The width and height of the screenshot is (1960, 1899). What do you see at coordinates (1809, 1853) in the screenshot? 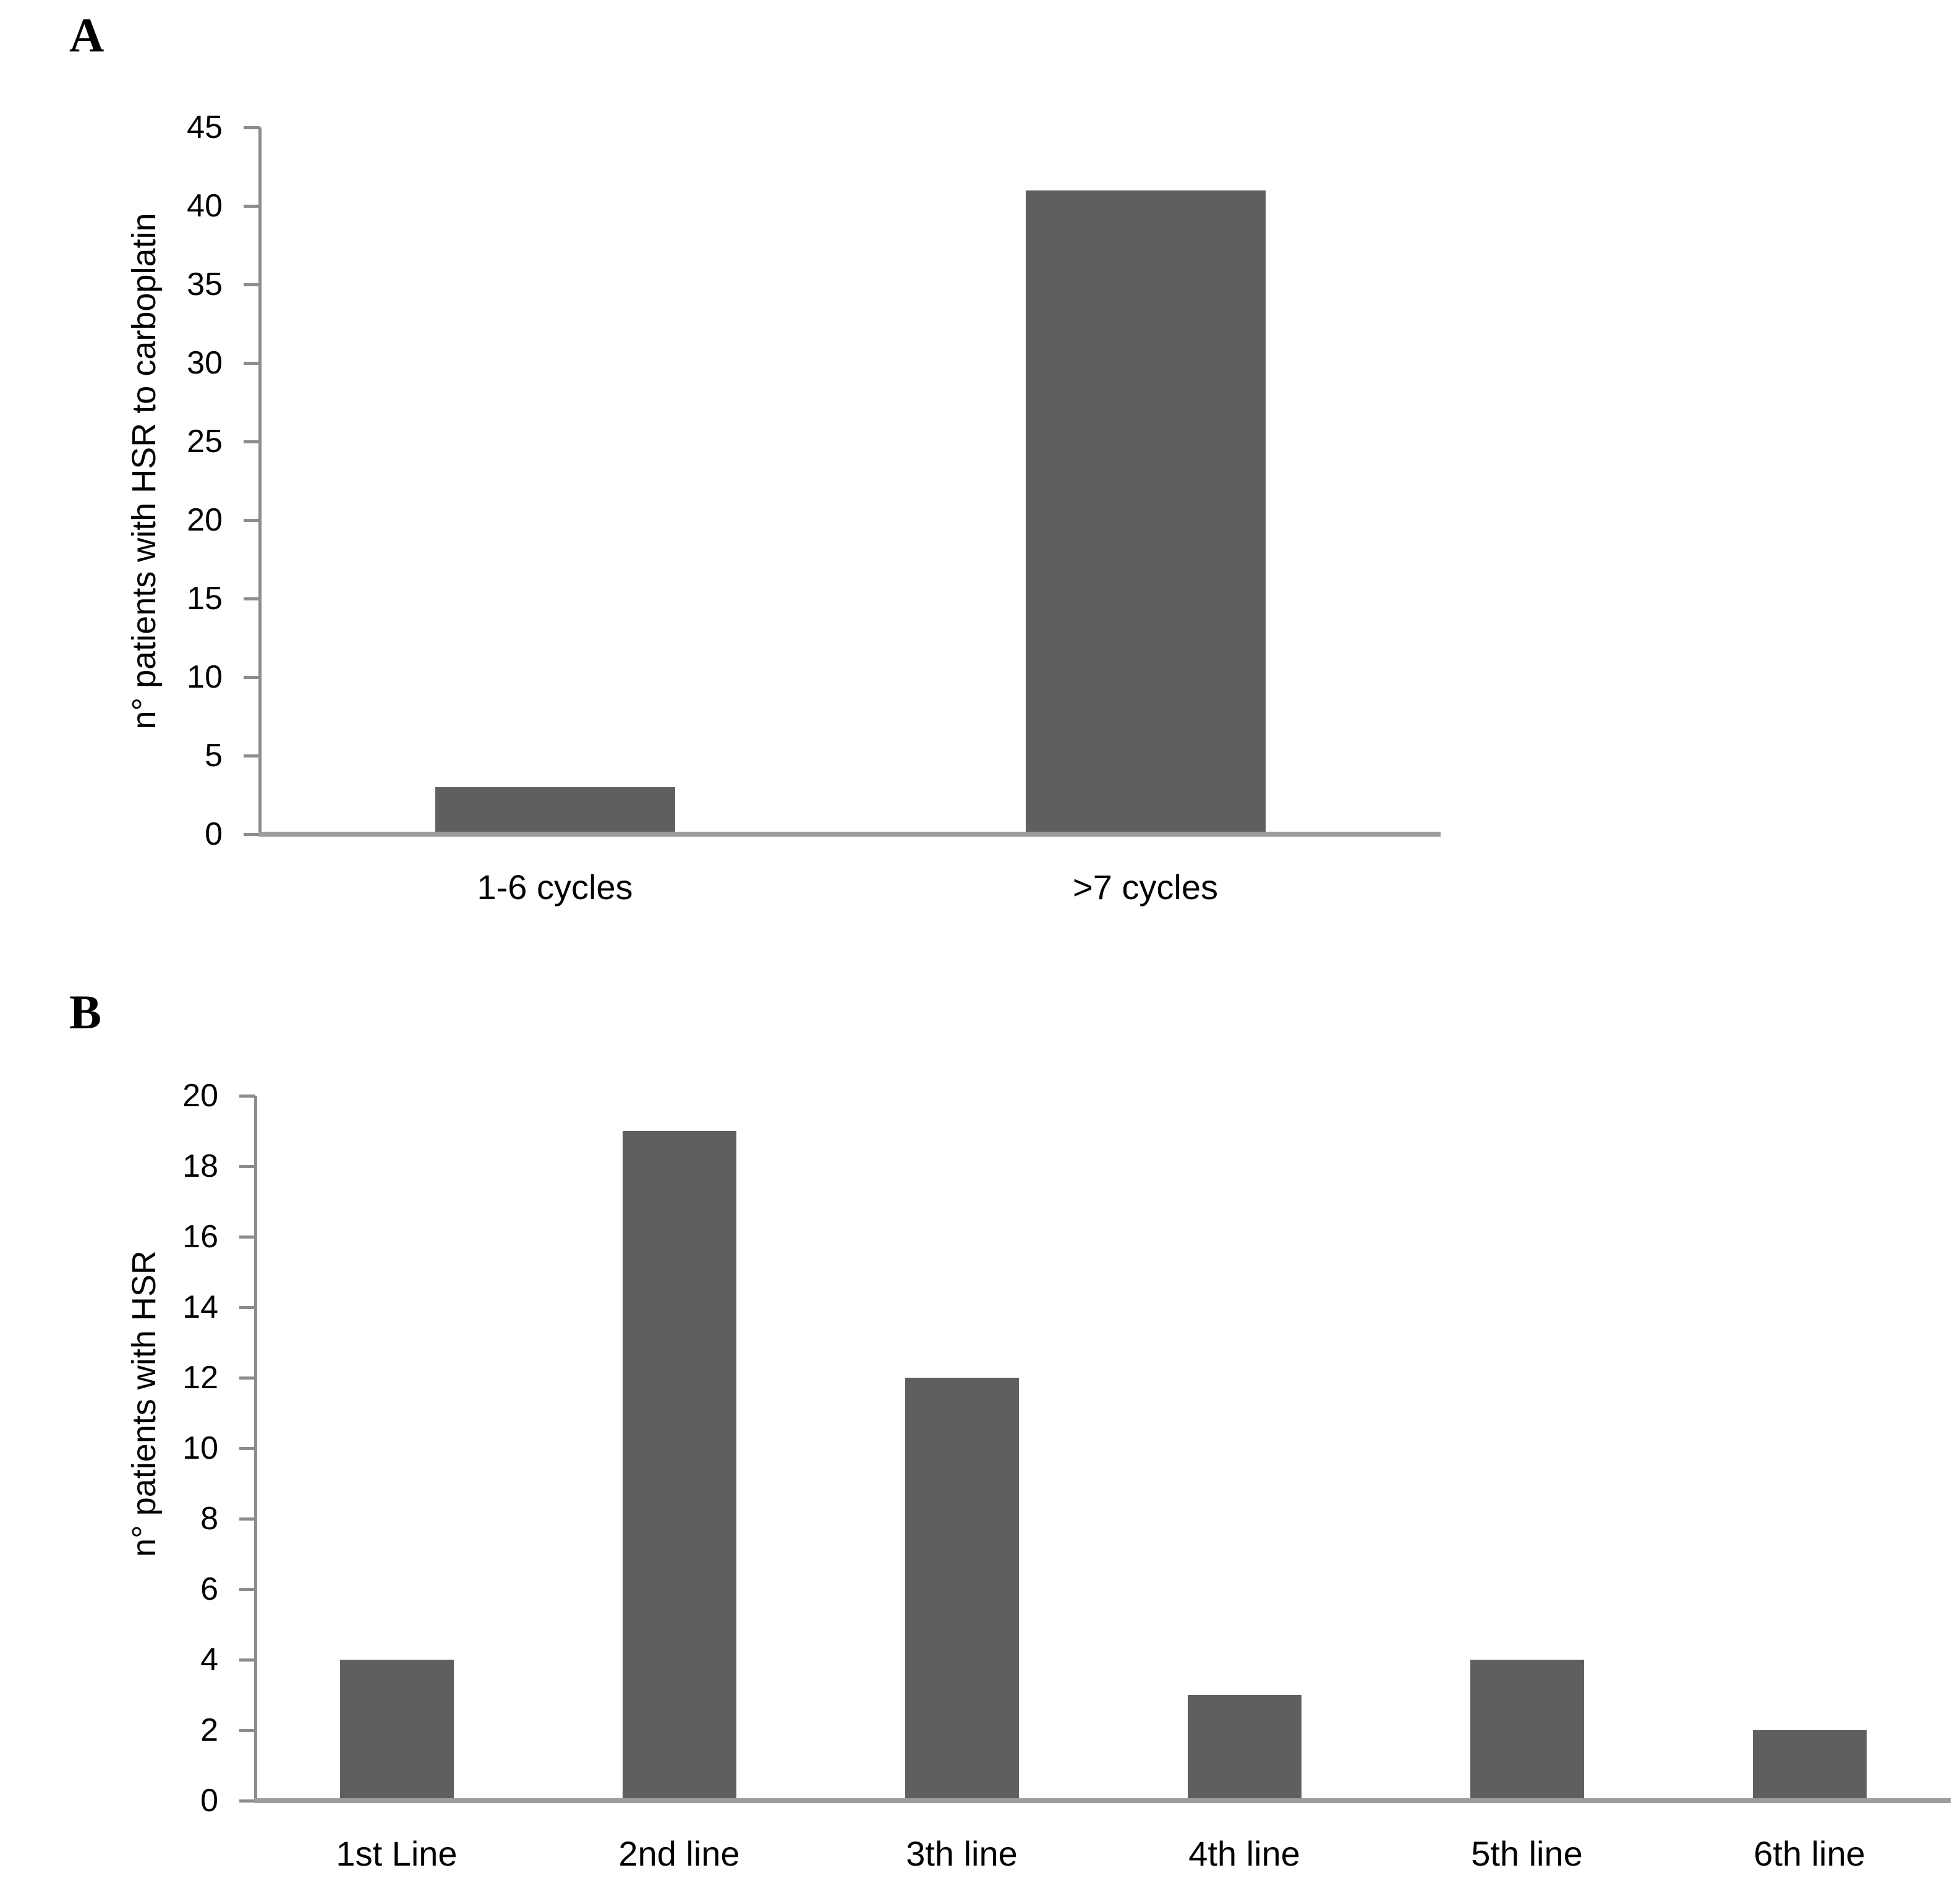
I see `x-category-label: 6th line` at bounding box center [1809, 1853].